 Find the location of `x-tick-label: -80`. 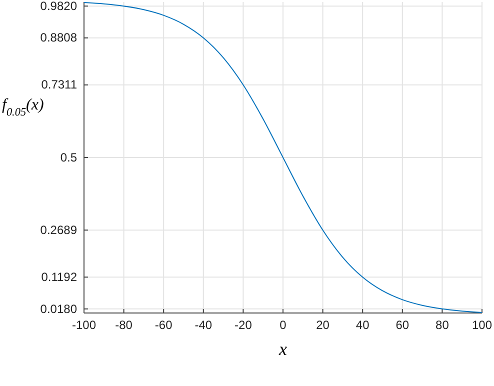

x-tick-label: -80 is located at coordinates (124, 325).